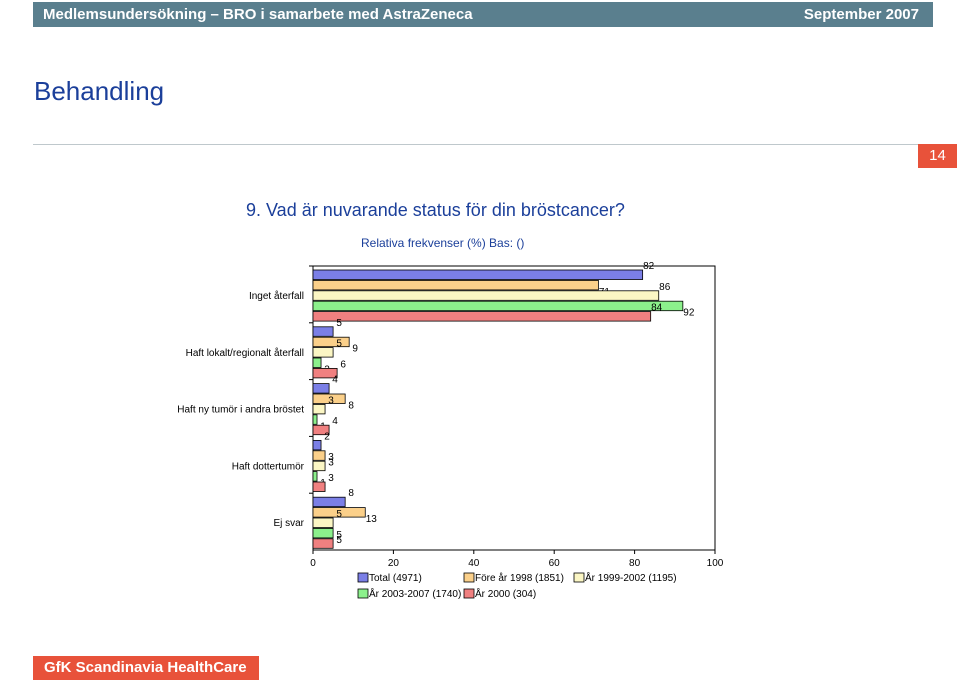 This screenshot has height=681, width=960. I want to click on page-heading: Behandling, so click(99, 91).